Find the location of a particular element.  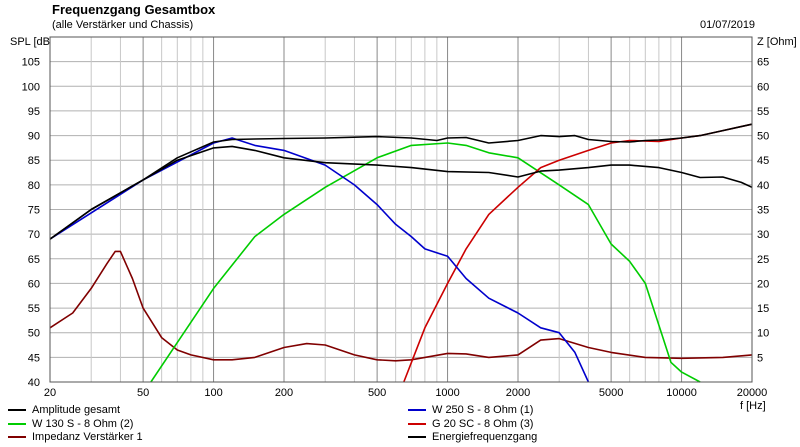

legend-label: W 130 S - 8 Ohm (2) is located at coordinates (83, 424).